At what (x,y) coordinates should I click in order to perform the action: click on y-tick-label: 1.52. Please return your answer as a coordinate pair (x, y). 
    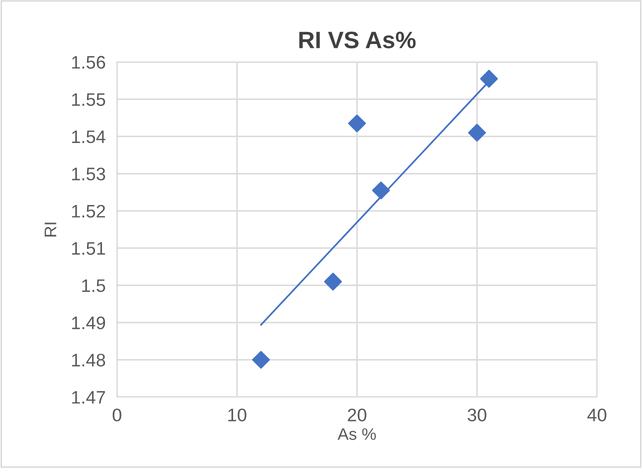
    Looking at the image, I should click on (88, 211).